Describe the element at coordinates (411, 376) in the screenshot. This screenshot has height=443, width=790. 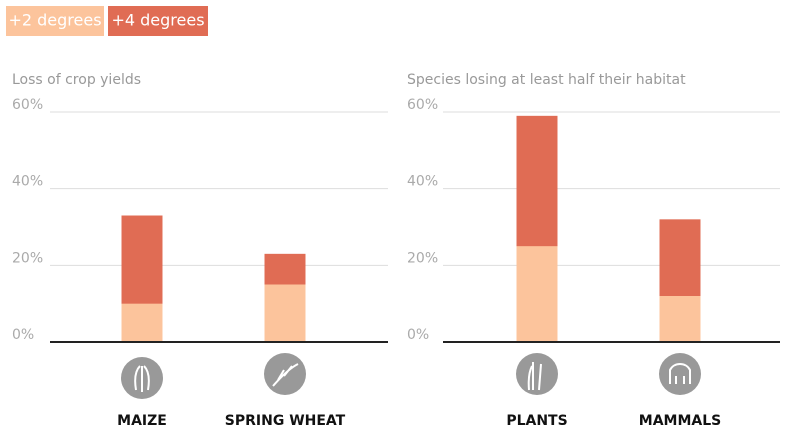
I see `icons` at that location.